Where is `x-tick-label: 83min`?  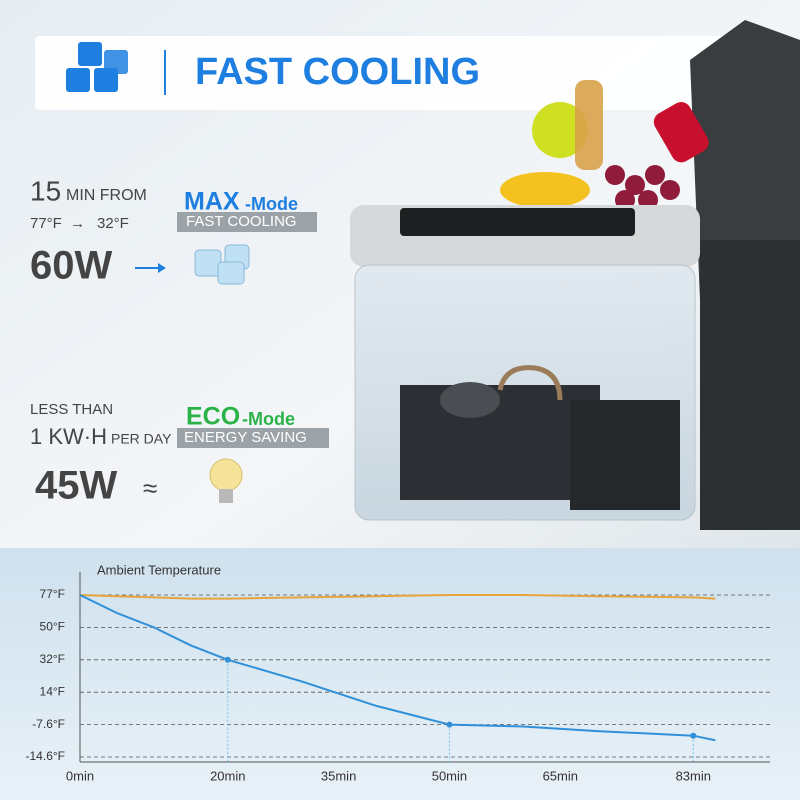
x-tick-label: 83min is located at coordinates (693, 775).